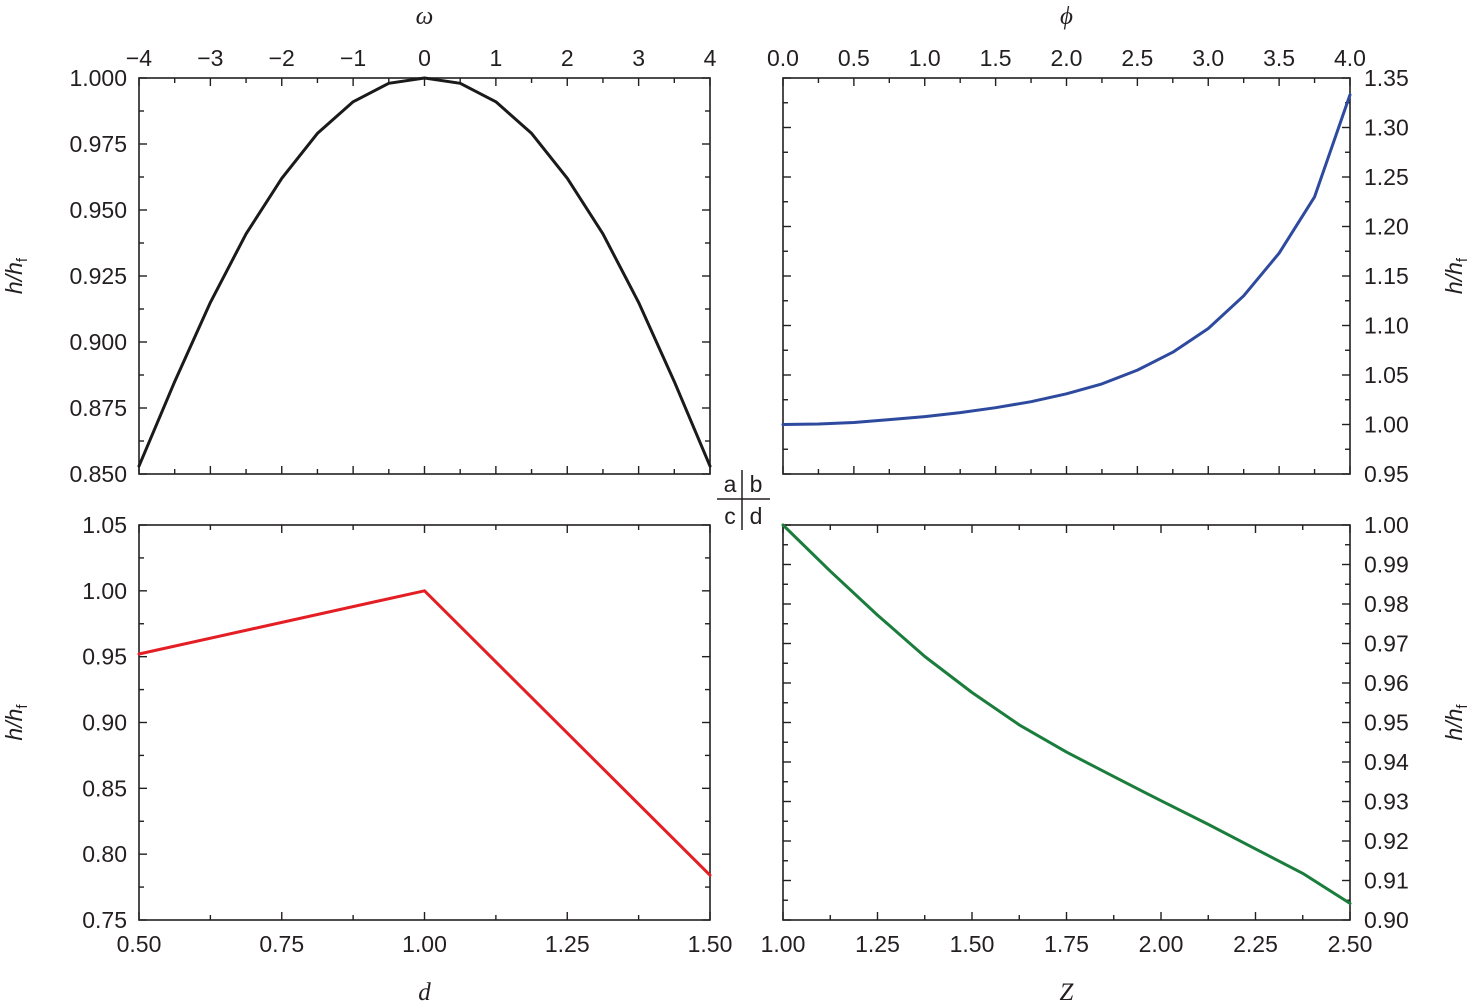 The height and width of the screenshot is (1005, 1479). I want to click on x-tick-label: 2.50, so click(1350, 944).